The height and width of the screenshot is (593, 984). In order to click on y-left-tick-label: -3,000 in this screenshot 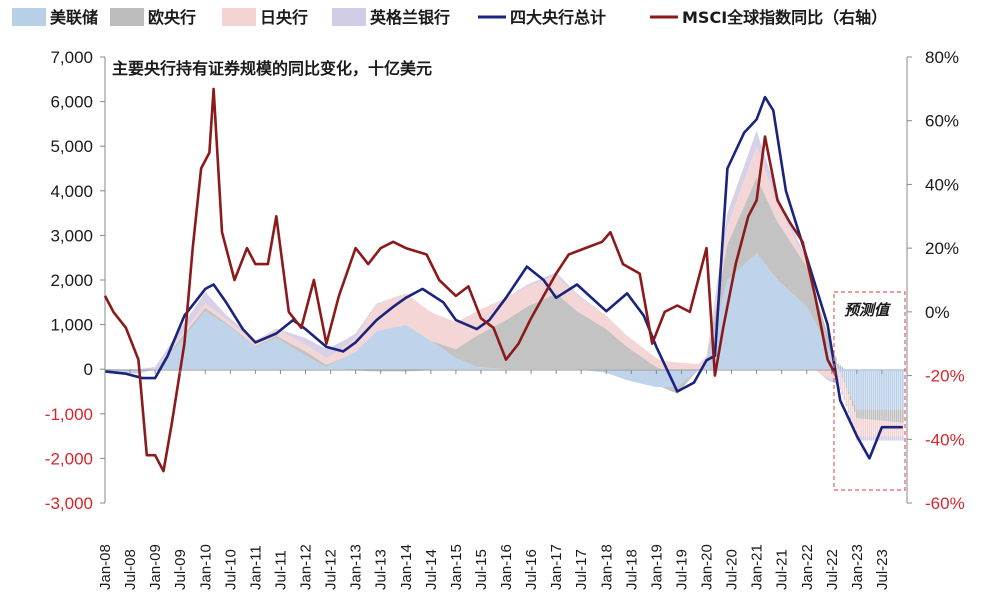, I will do `click(69, 503)`.